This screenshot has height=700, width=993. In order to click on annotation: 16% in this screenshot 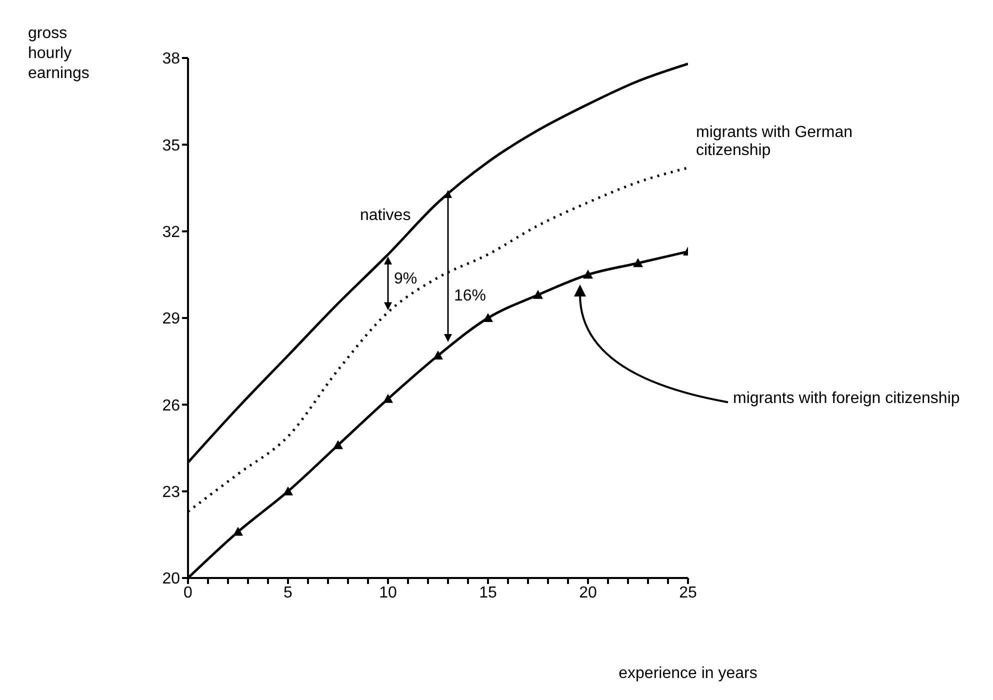, I will do `click(470, 296)`.